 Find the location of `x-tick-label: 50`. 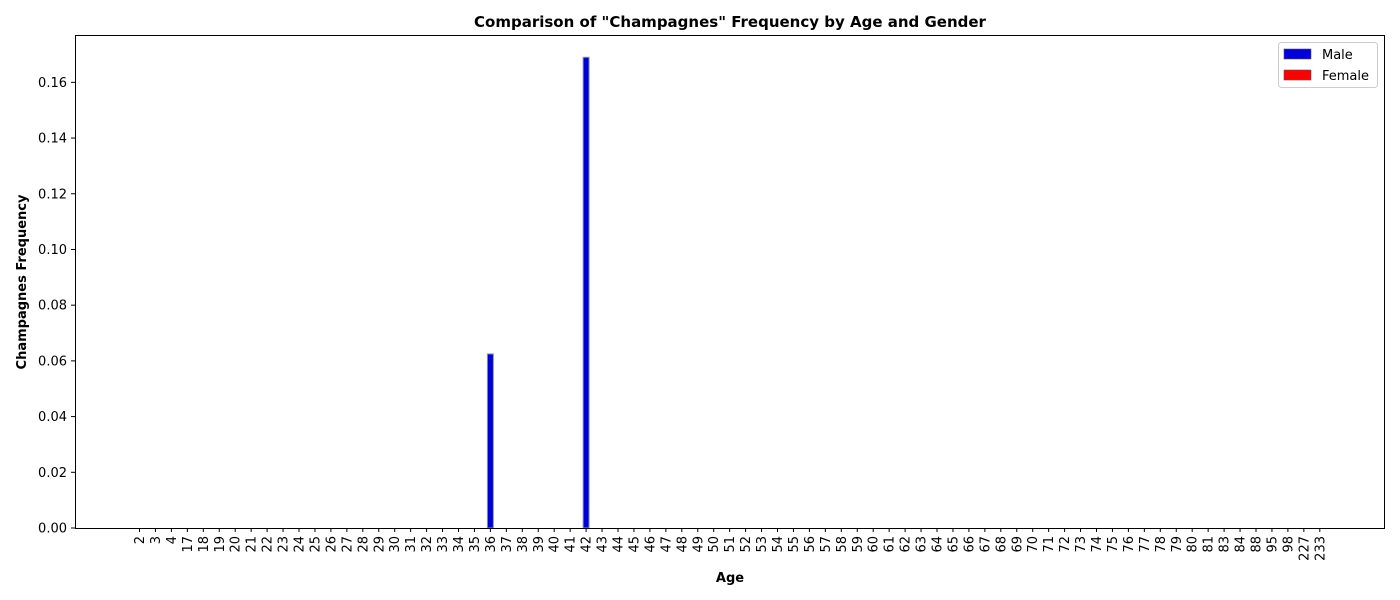

x-tick-label: 50 is located at coordinates (714, 544).